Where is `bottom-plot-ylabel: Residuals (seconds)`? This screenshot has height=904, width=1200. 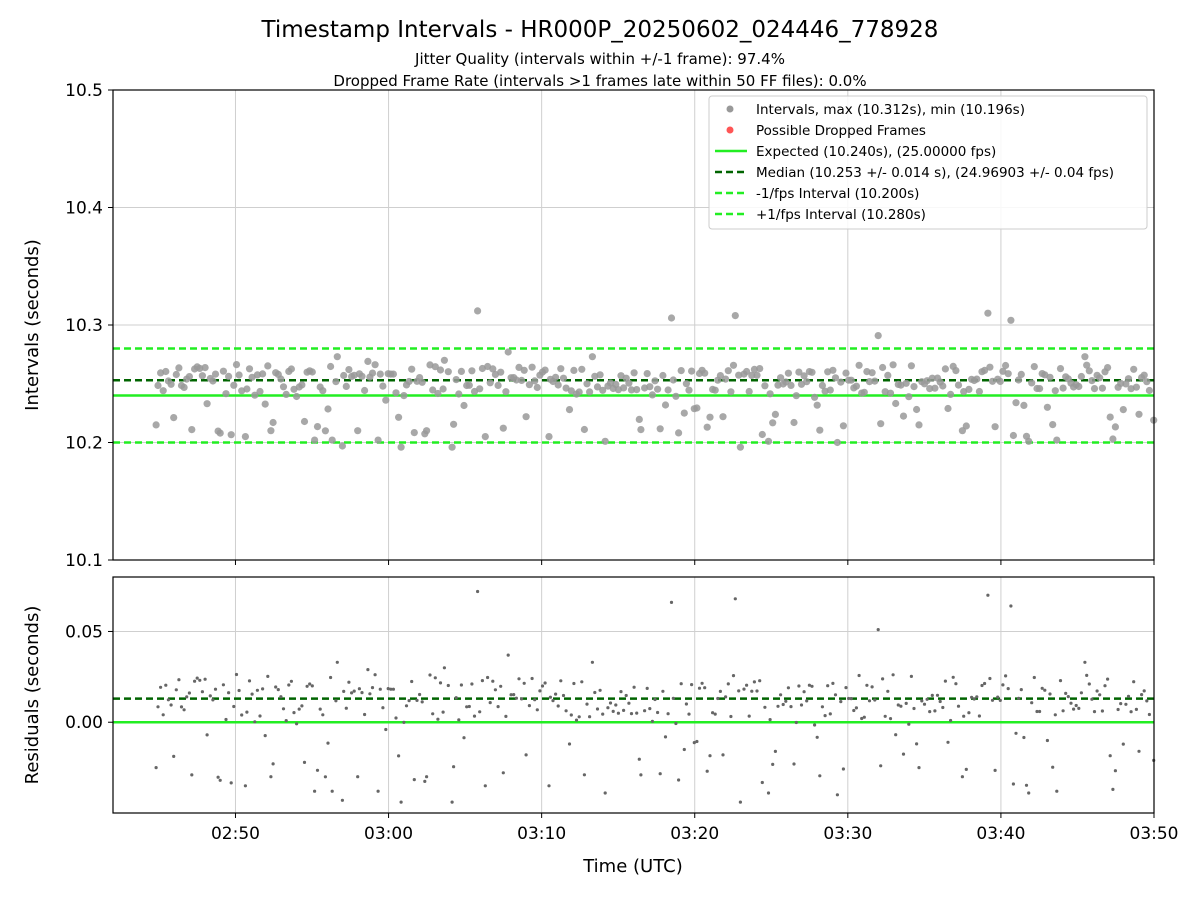
bottom-plot-ylabel: Residuals (seconds) is located at coordinates (32, 695).